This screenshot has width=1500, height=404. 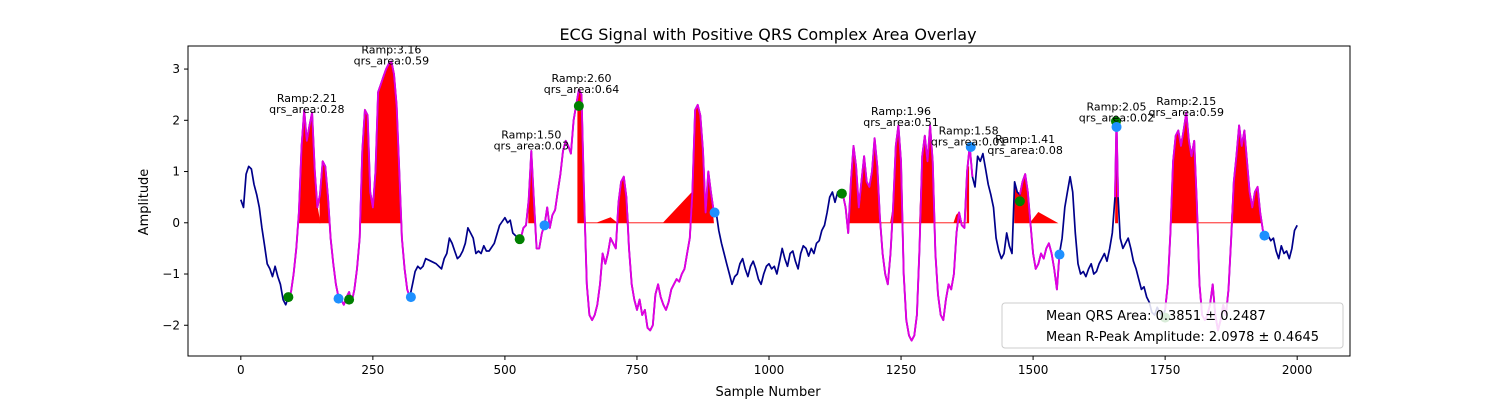 I want to click on legend-box, so click(x=1172, y=325).